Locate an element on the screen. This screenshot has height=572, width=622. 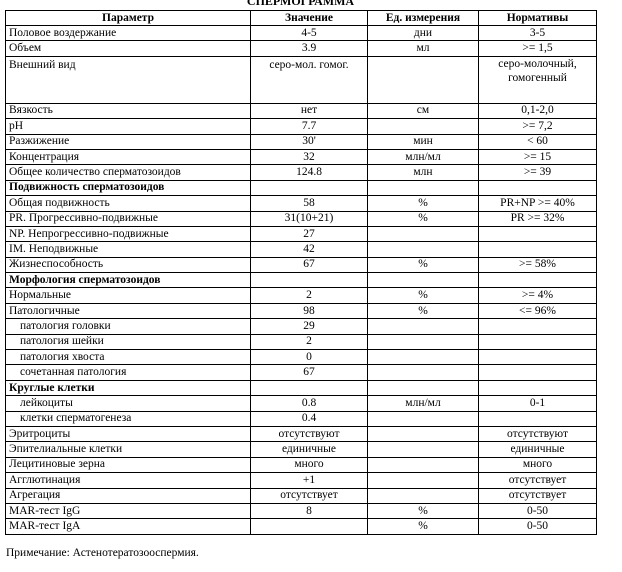
cell-norm: много is located at coordinates (537, 465).